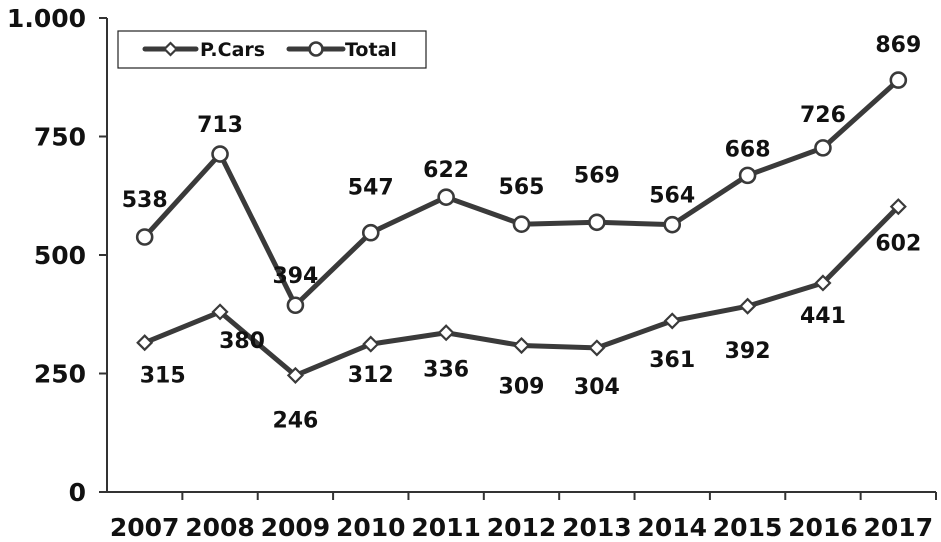 The image size is (941, 542). What do you see at coordinates (145, 200) in the screenshot?
I see `data-label: 538` at bounding box center [145, 200].